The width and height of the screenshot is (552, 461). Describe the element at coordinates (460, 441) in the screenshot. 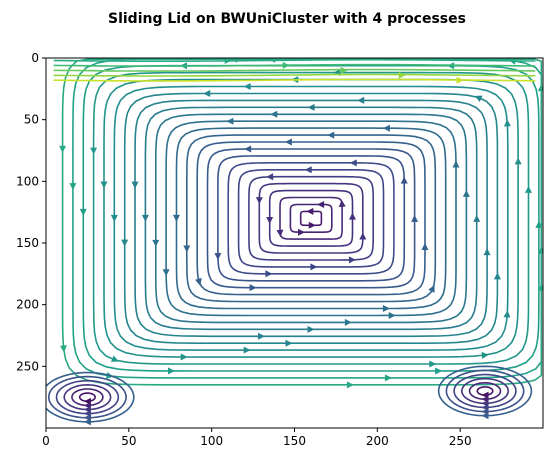

I see `x-tick-label: 250` at that location.